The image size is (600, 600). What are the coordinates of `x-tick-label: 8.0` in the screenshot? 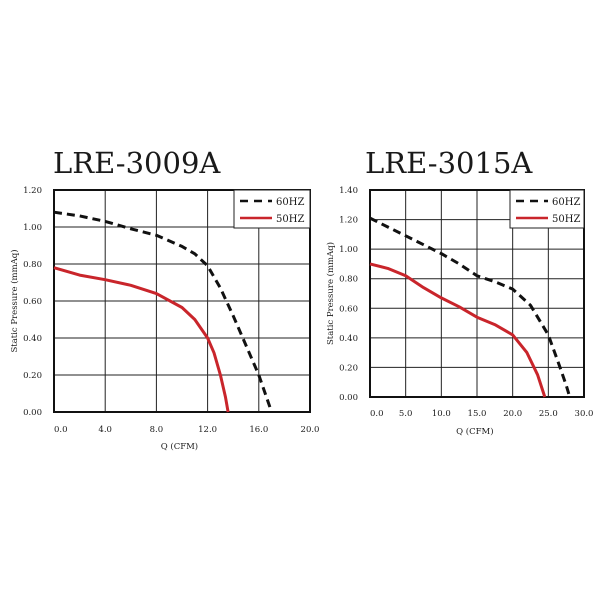 It's located at (157, 430).